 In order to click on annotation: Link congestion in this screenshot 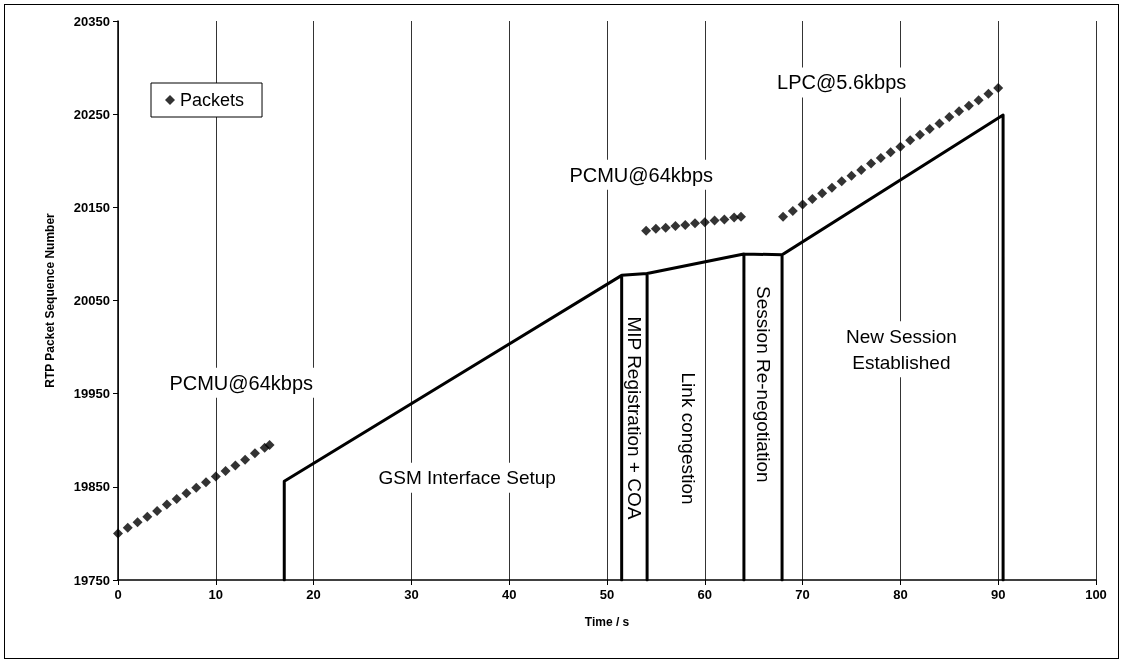, I will do `click(688, 438)`.